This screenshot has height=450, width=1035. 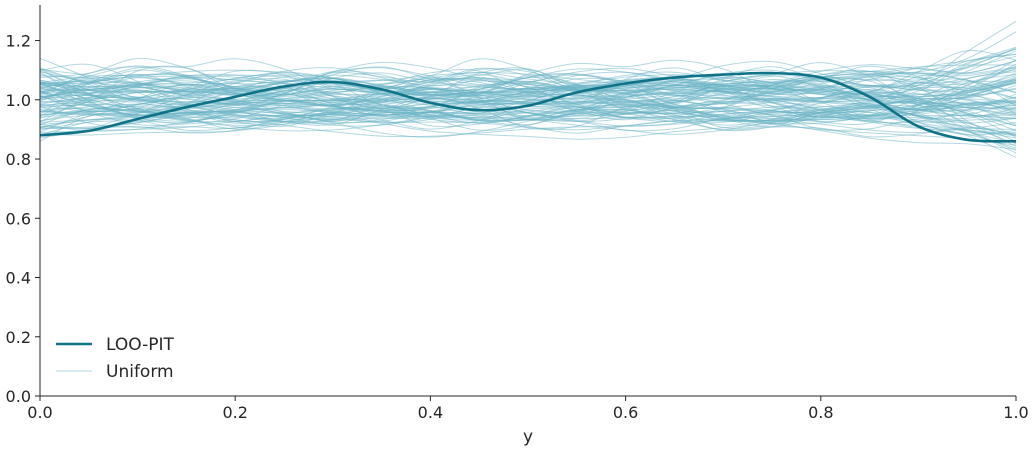 I want to click on legend: LOO-PIT Uniform, so click(x=115, y=358).